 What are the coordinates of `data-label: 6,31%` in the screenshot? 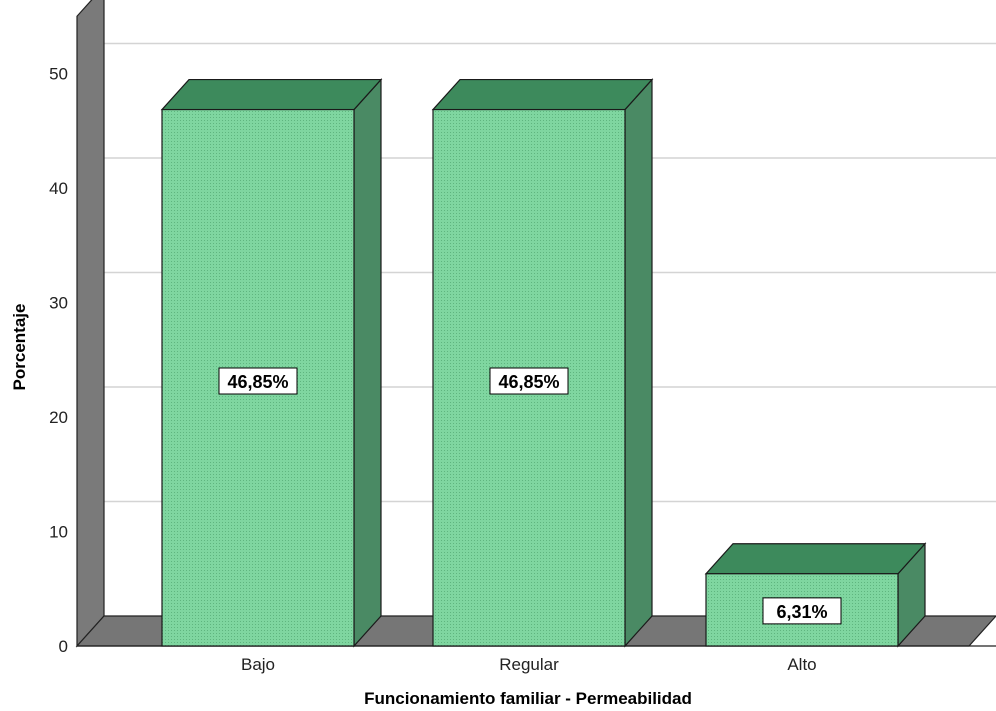 It's located at (801, 612).